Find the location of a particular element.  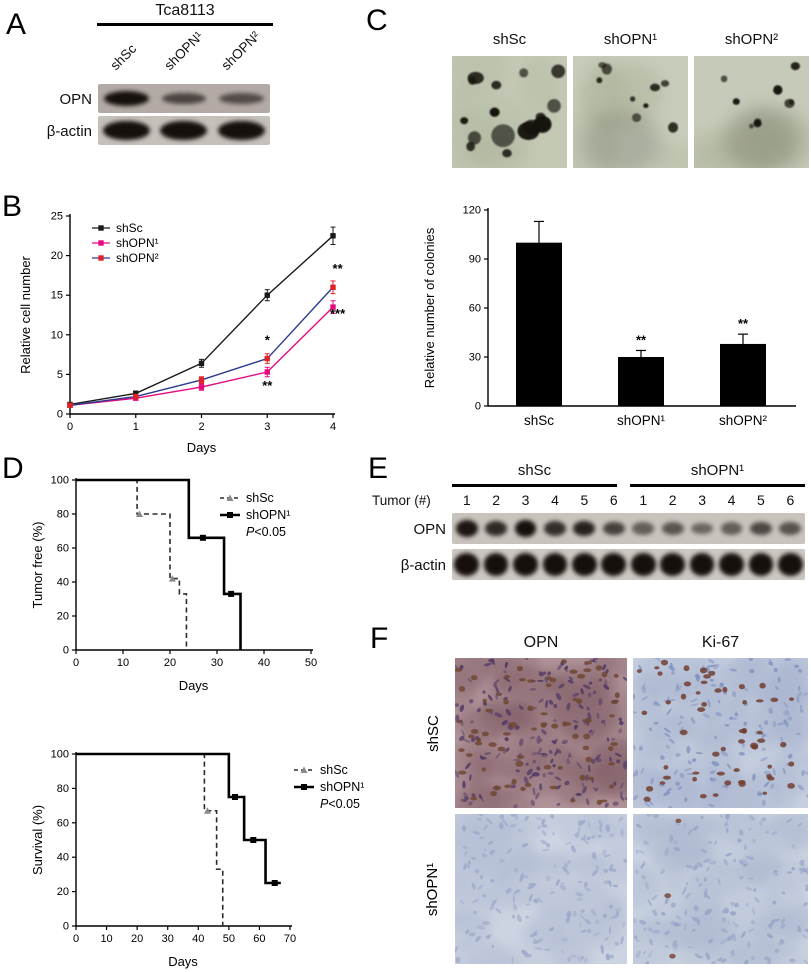

lane-number: 2 is located at coordinates (672, 500).